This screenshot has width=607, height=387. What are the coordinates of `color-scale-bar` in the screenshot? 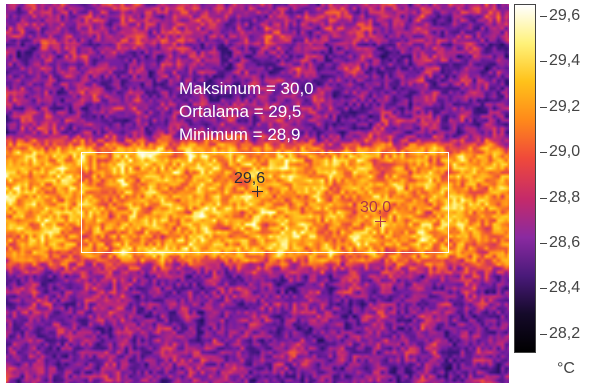 It's located at (525, 178).